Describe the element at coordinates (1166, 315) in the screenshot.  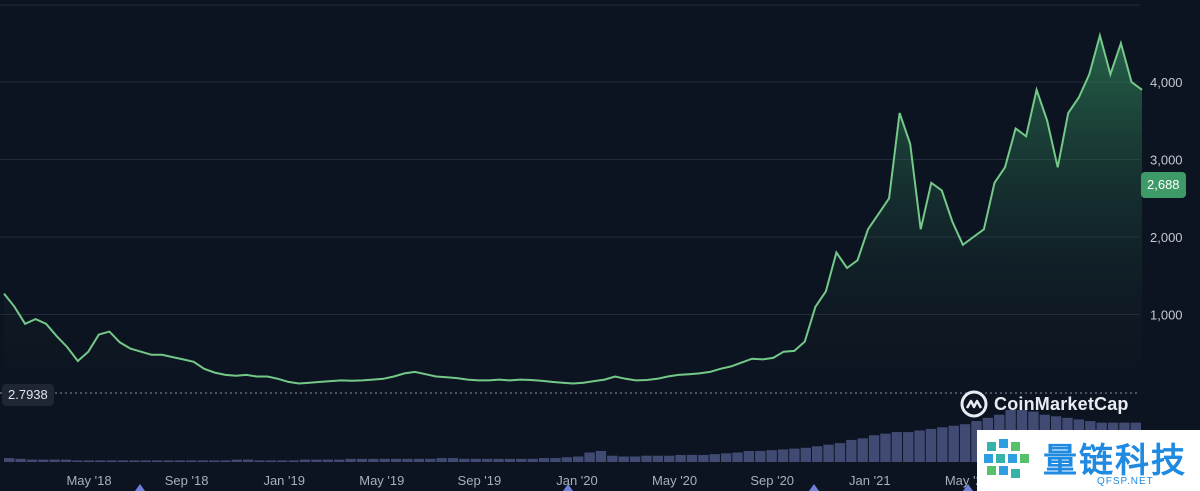
I see `y-tick-label: 1,000` at that location.